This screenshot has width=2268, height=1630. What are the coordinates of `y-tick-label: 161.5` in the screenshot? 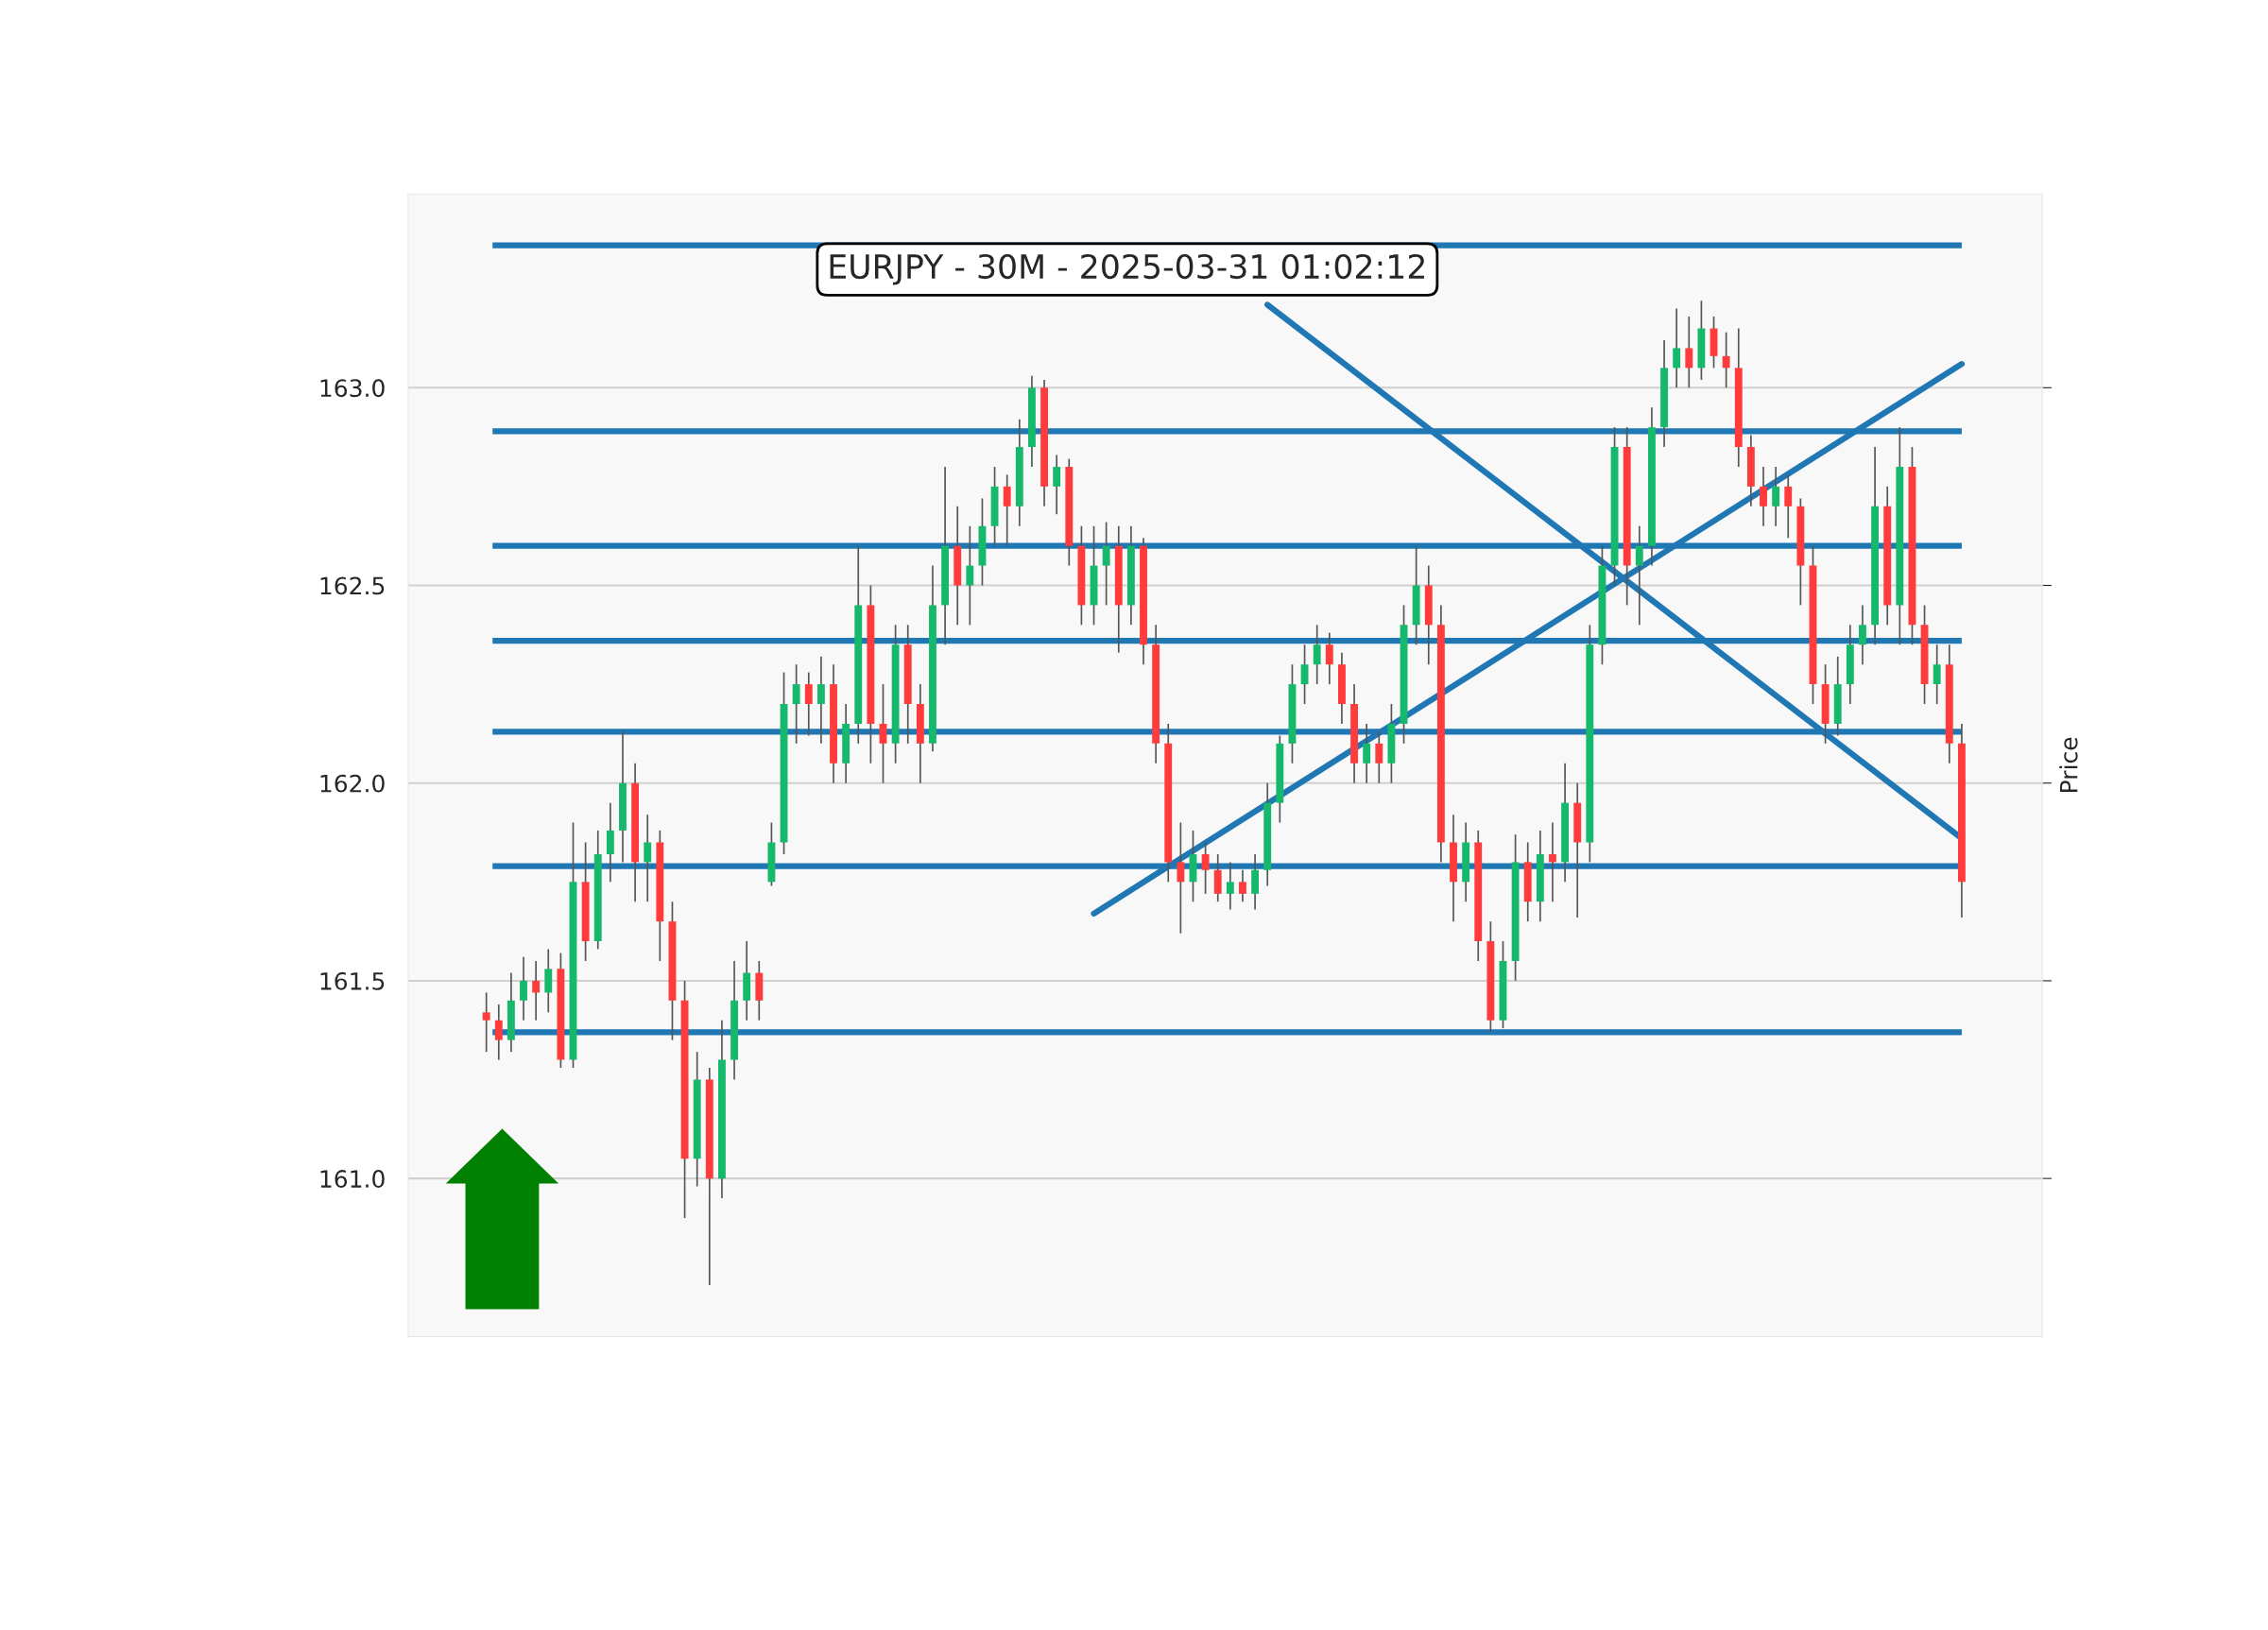 It's located at (352, 981).